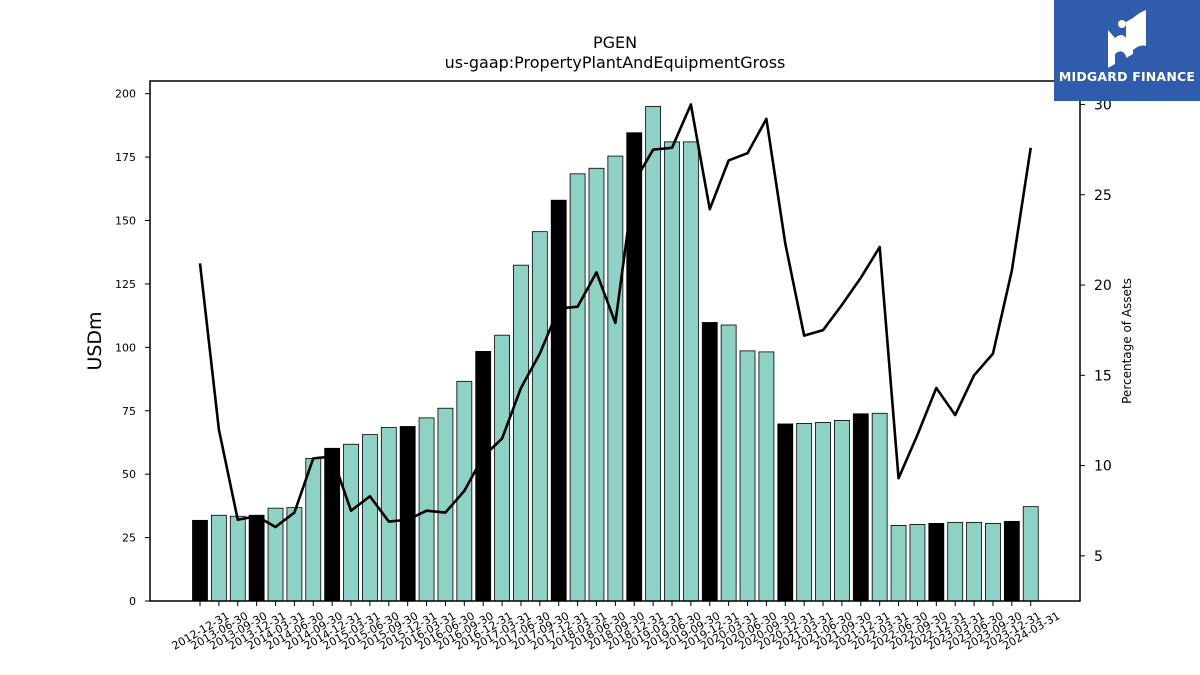 This screenshot has height=675, width=1200. Describe the element at coordinates (1127, 341) in the screenshot. I see `y2-axis-label: Percentage of Assets` at that location.